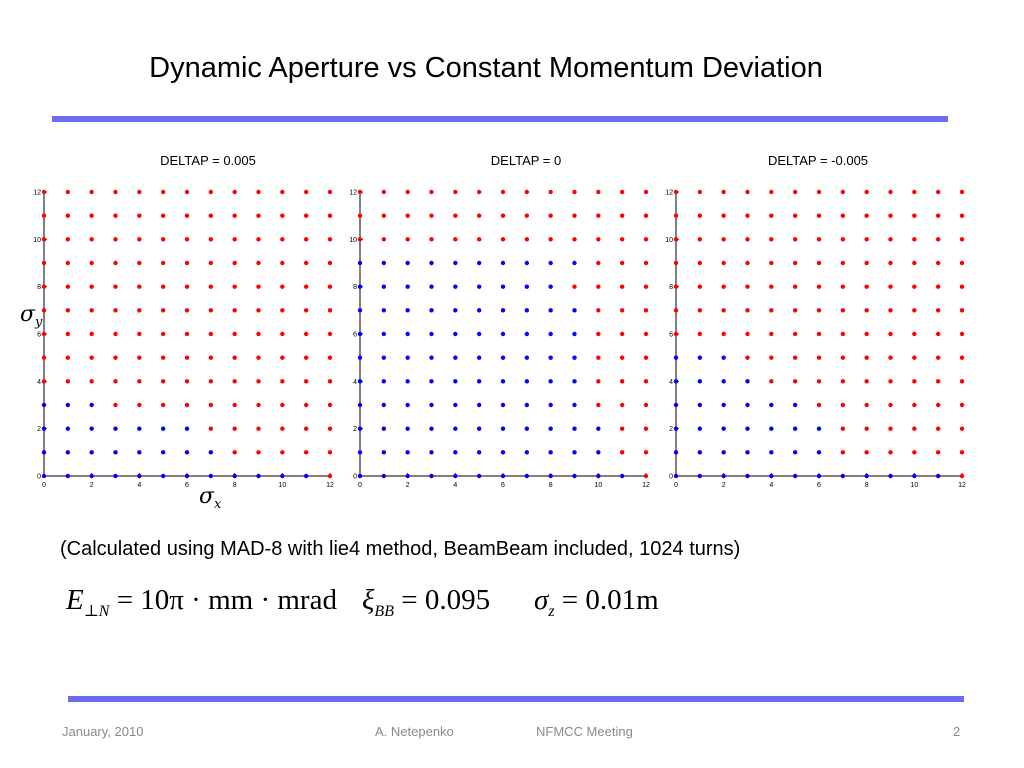 The image size is (1024, 768). I want to click on y-tick-label: 10, so click(353, 240).